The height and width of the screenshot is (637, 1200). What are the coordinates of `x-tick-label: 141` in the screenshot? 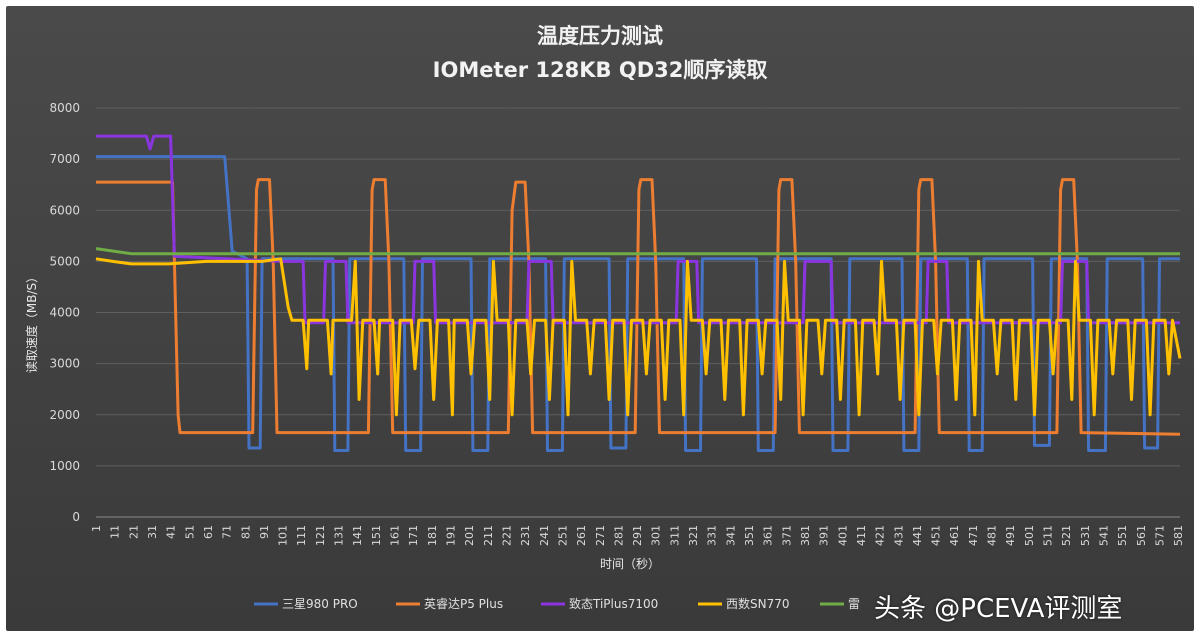 It's located at (357, 535).